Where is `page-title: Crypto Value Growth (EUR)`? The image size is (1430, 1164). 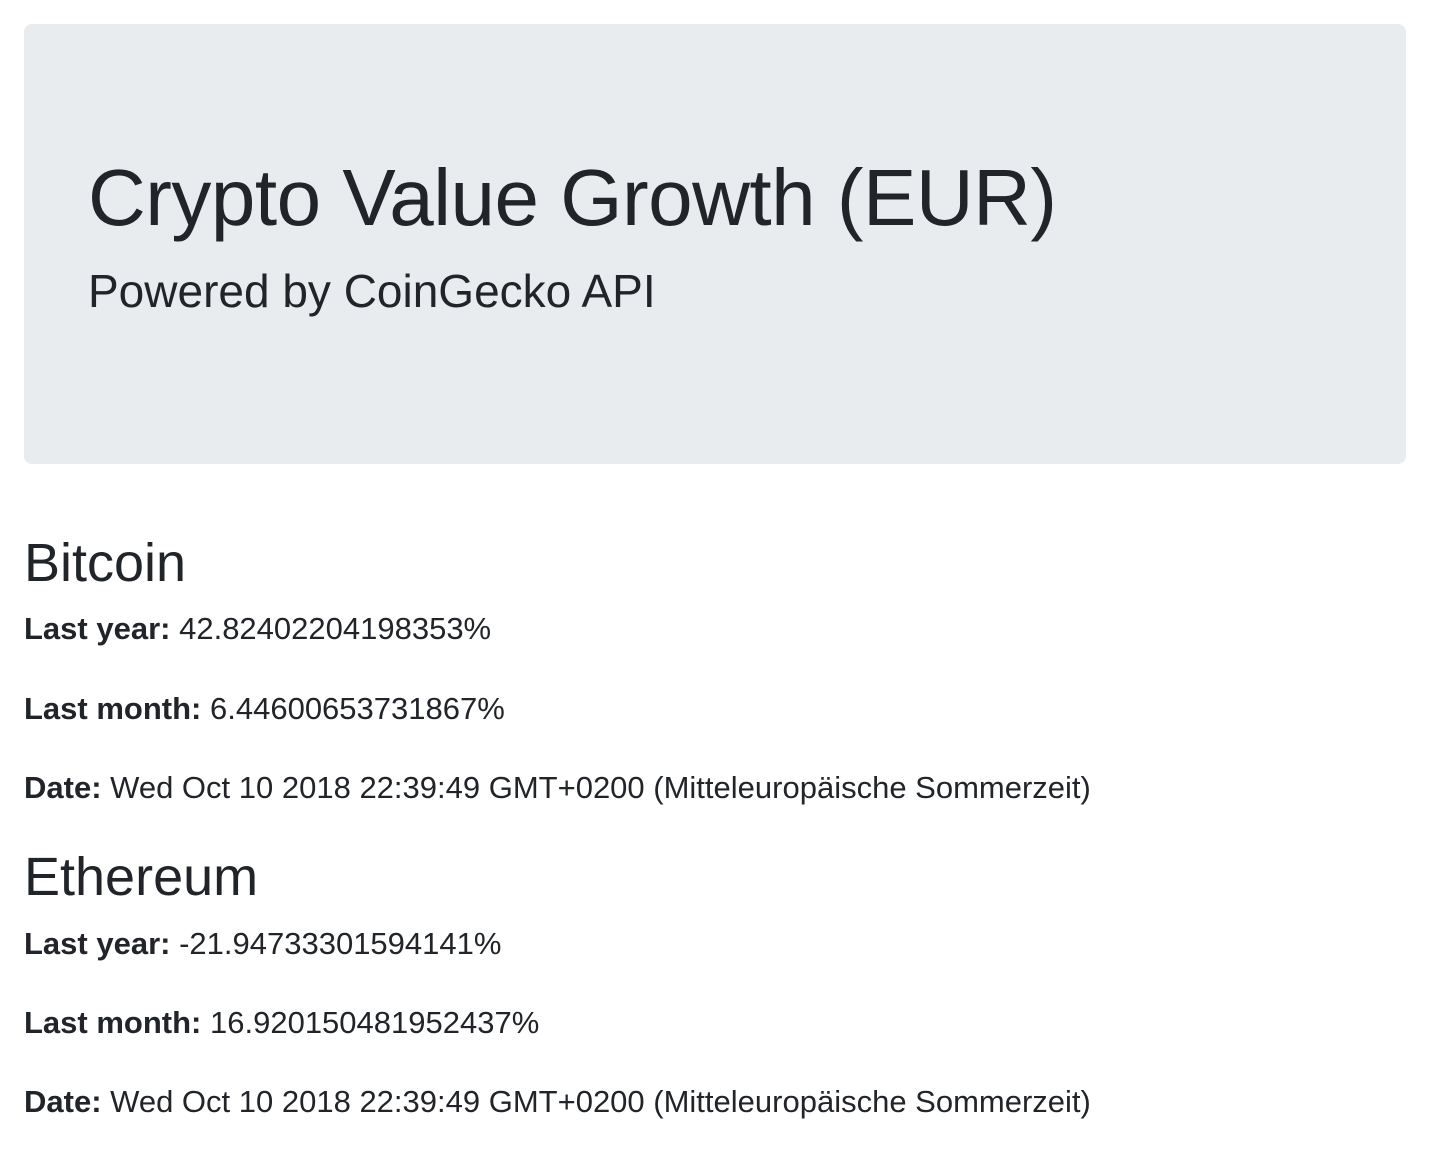
page-title: Crypto Value Growth (EUR) is located at coordinates (572, 198).